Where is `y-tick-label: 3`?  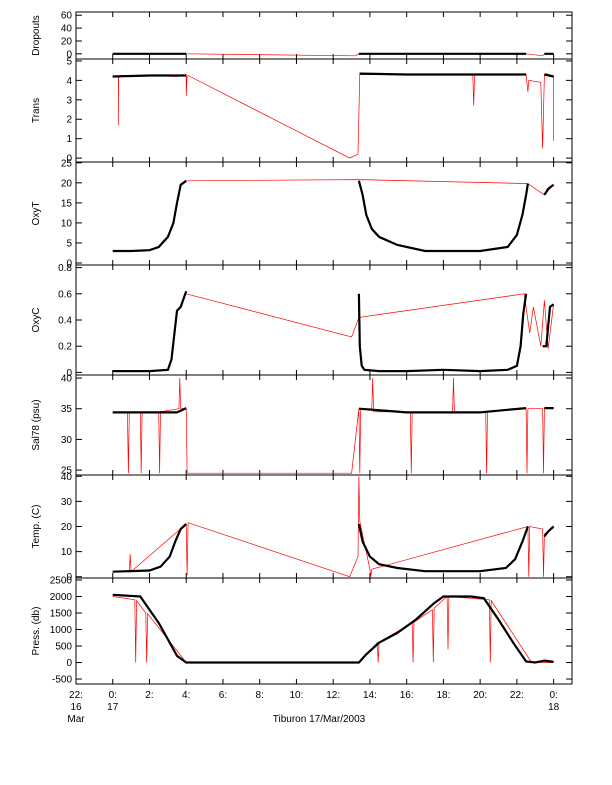 y-tick-label: 3 is located at coordinates (69, 100).